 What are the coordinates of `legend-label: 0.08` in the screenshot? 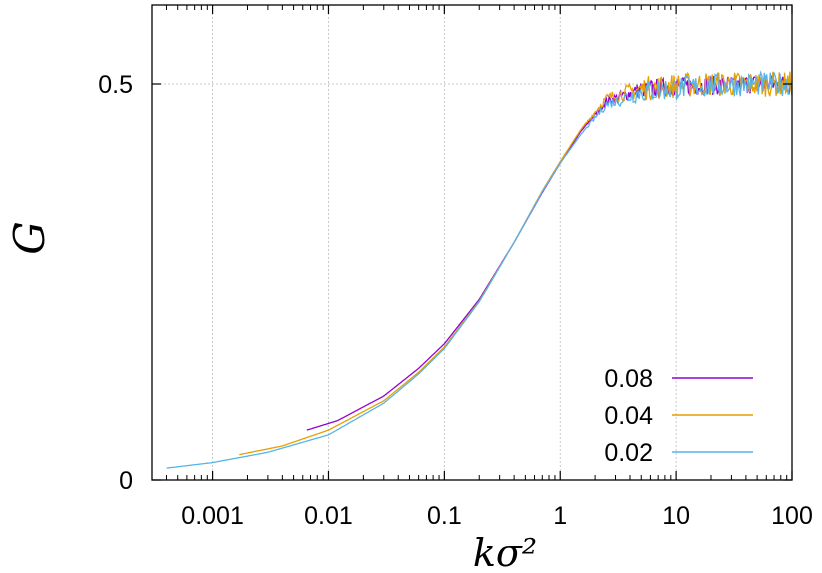 It's located at (628, 379).